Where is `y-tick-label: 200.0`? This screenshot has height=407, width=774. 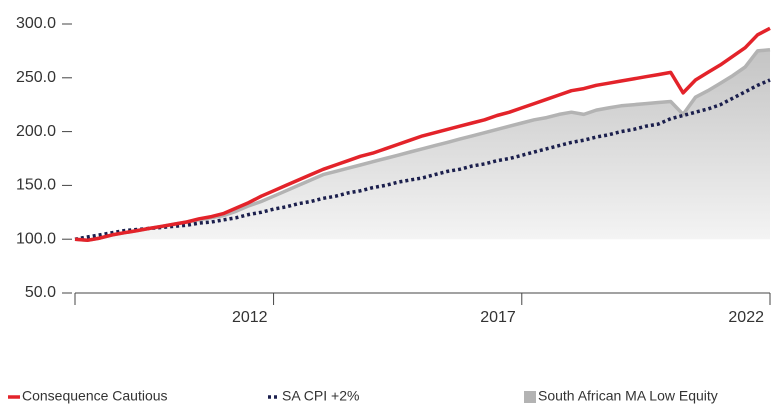
y-tick-label: 200.0 is located at coordinates (36, 131).